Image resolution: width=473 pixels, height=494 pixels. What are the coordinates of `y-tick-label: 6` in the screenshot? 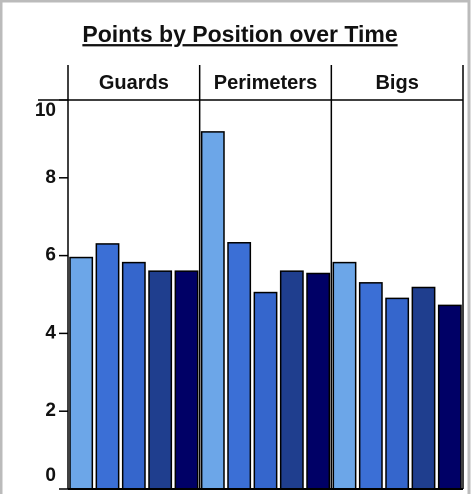 It's located at (50, 255).